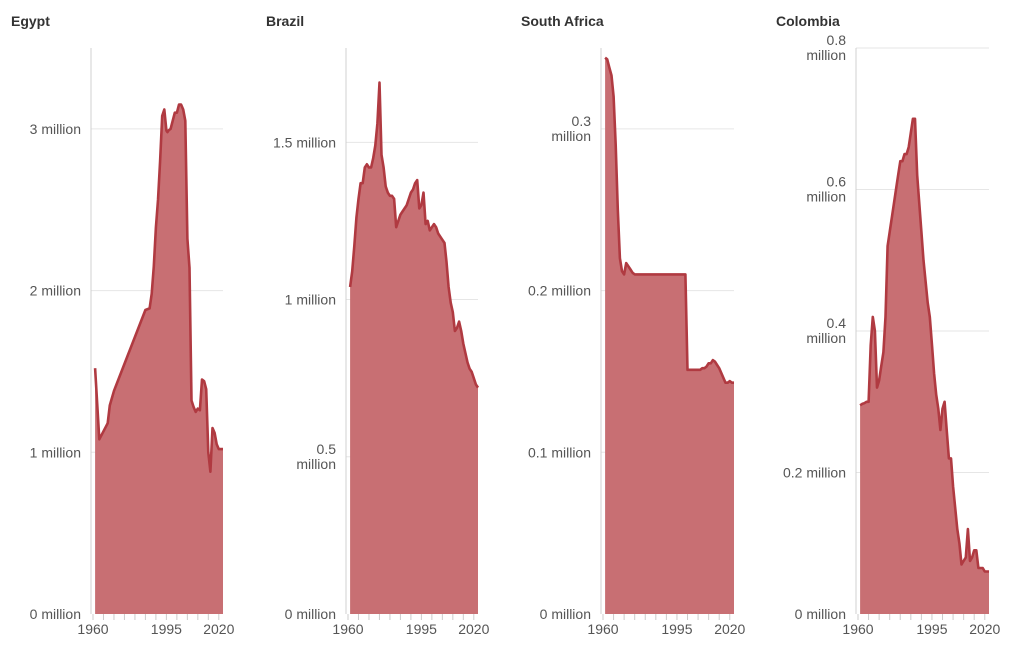 The width and height of the screenshot is (1020, 650). I want to click on panel-title: Egypt, so click(30, 21).